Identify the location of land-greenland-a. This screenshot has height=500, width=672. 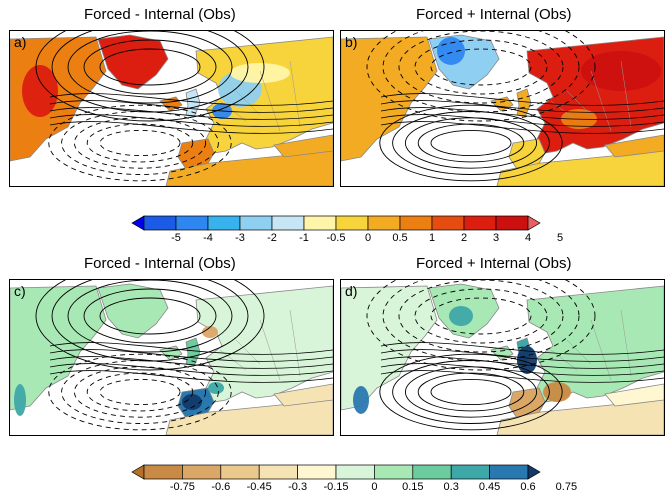
(133, 62).